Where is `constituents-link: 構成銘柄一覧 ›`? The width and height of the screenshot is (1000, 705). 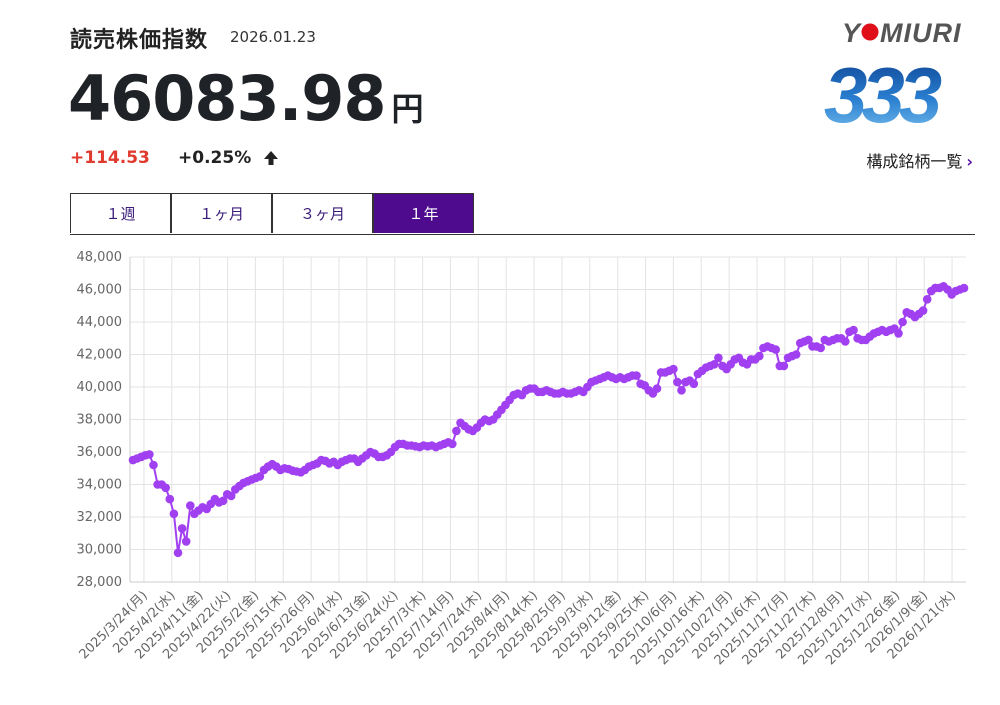 constituents-link: 構成銘柄一覧 › is located at coordinates (919, 160).